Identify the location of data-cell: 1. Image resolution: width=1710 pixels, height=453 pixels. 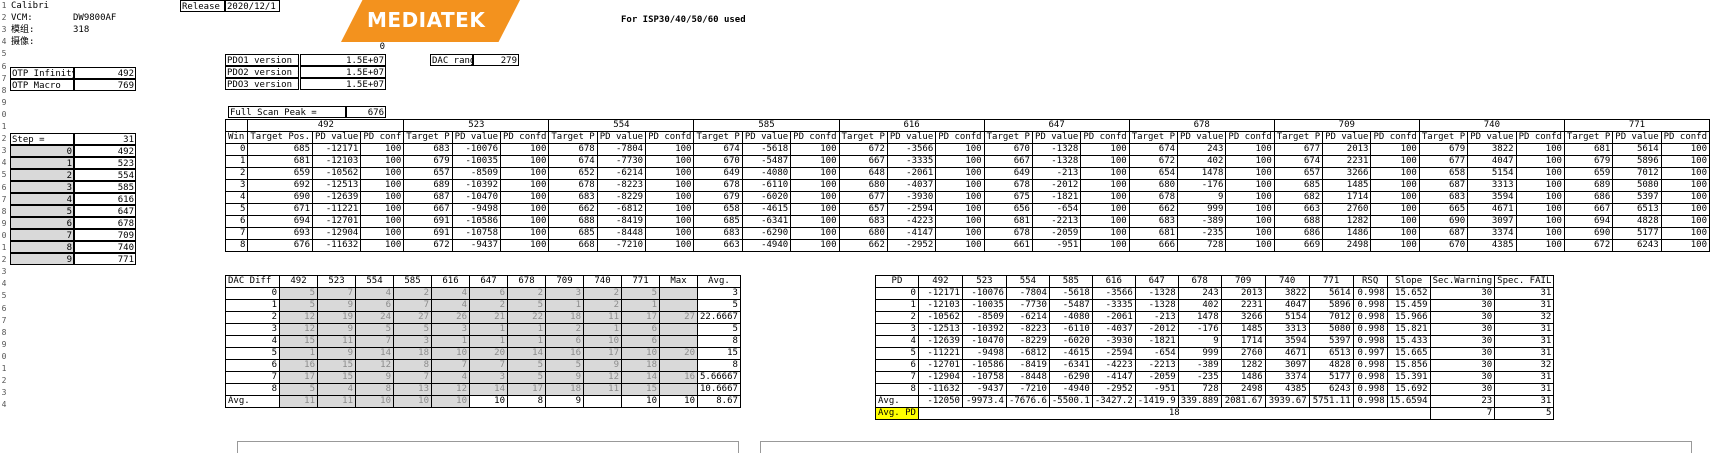
(236, 161).